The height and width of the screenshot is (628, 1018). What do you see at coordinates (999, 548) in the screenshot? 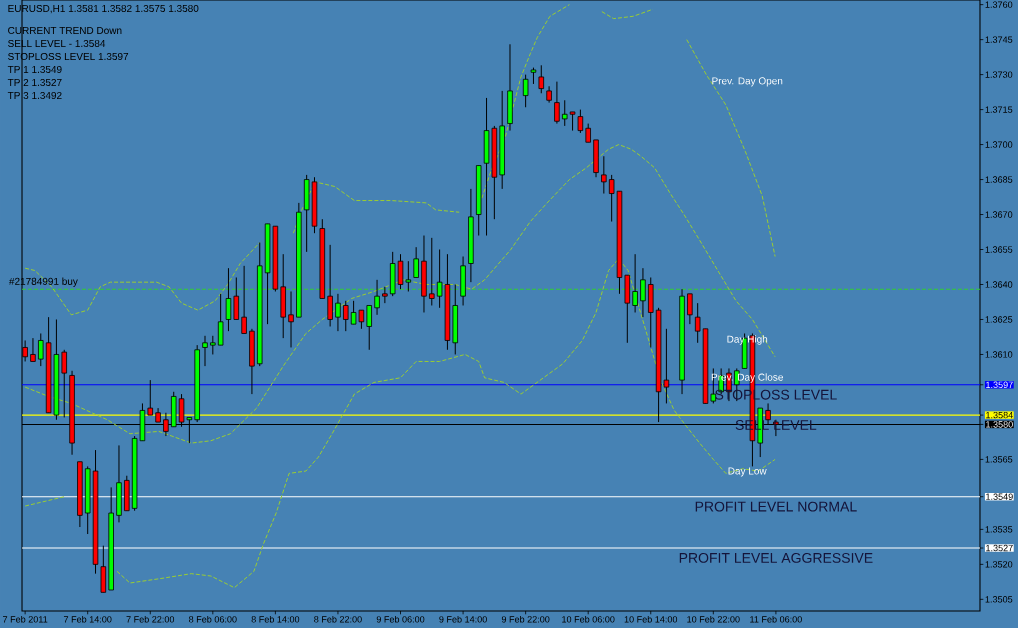
I see `y-tick-label: 1.3527` at bounding box center [999, 548].